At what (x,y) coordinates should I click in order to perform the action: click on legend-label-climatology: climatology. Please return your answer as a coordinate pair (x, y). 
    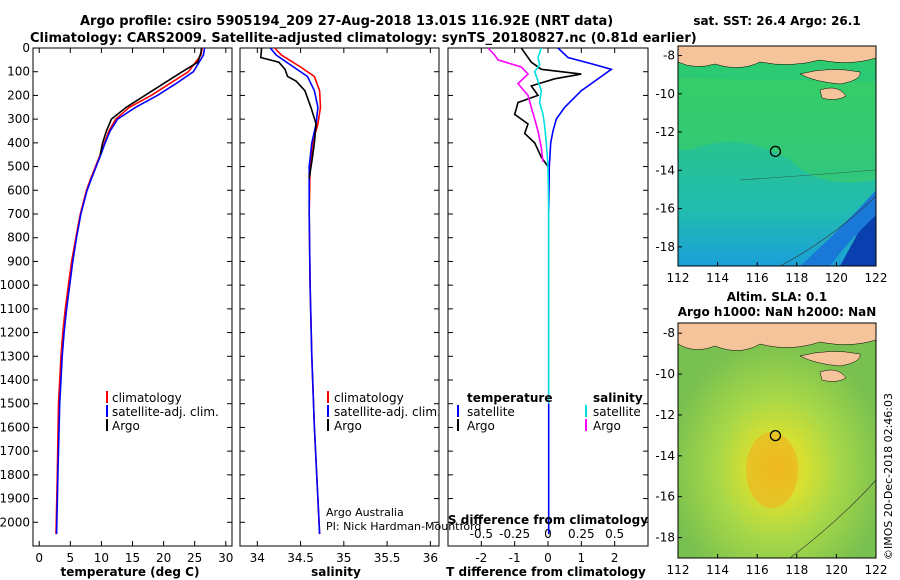
    Looking at the image, I should click on (147, 398).